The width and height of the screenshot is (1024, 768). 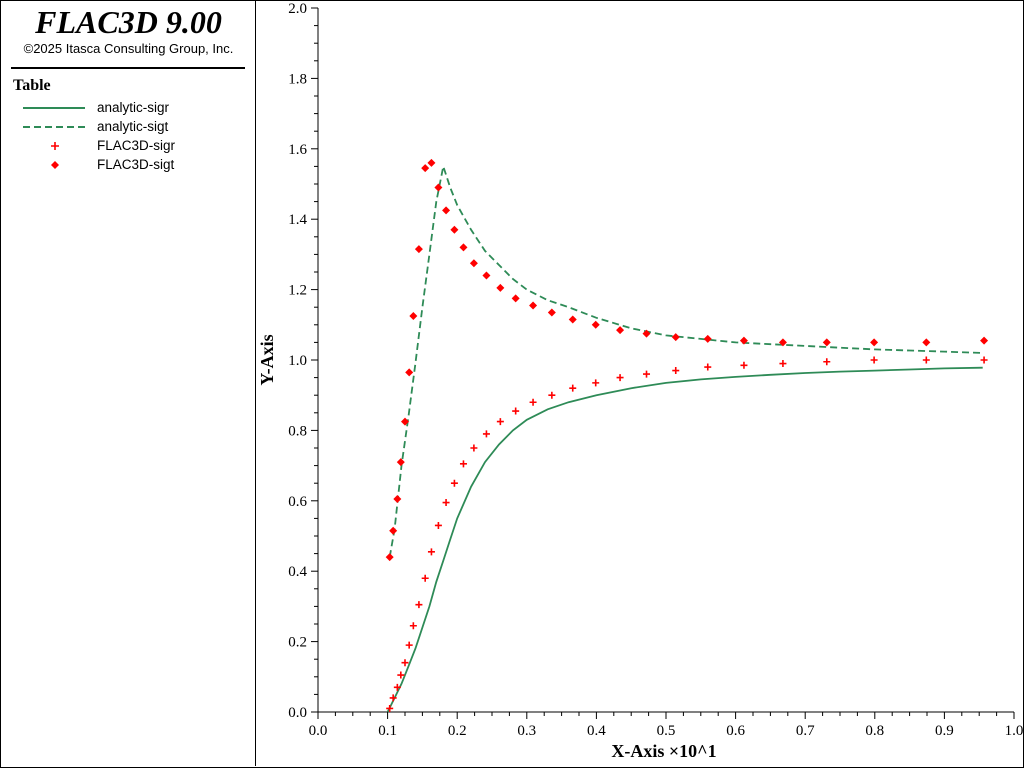 What do you see at coordinates (267, 359) in the screenshot?
I see `y-axis-title: Y-Axis` at bounding box center [267, 359].